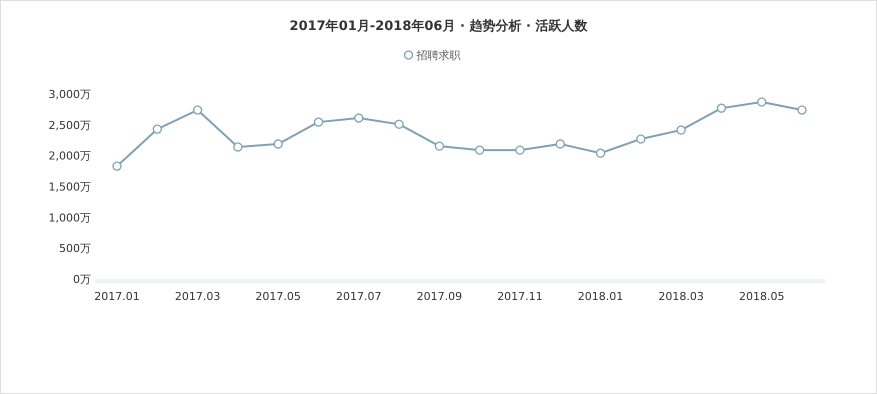 The width and height of the screenshot is (877, 394). I want to click on x-tick-label: 2017.03, so click(197, 296).